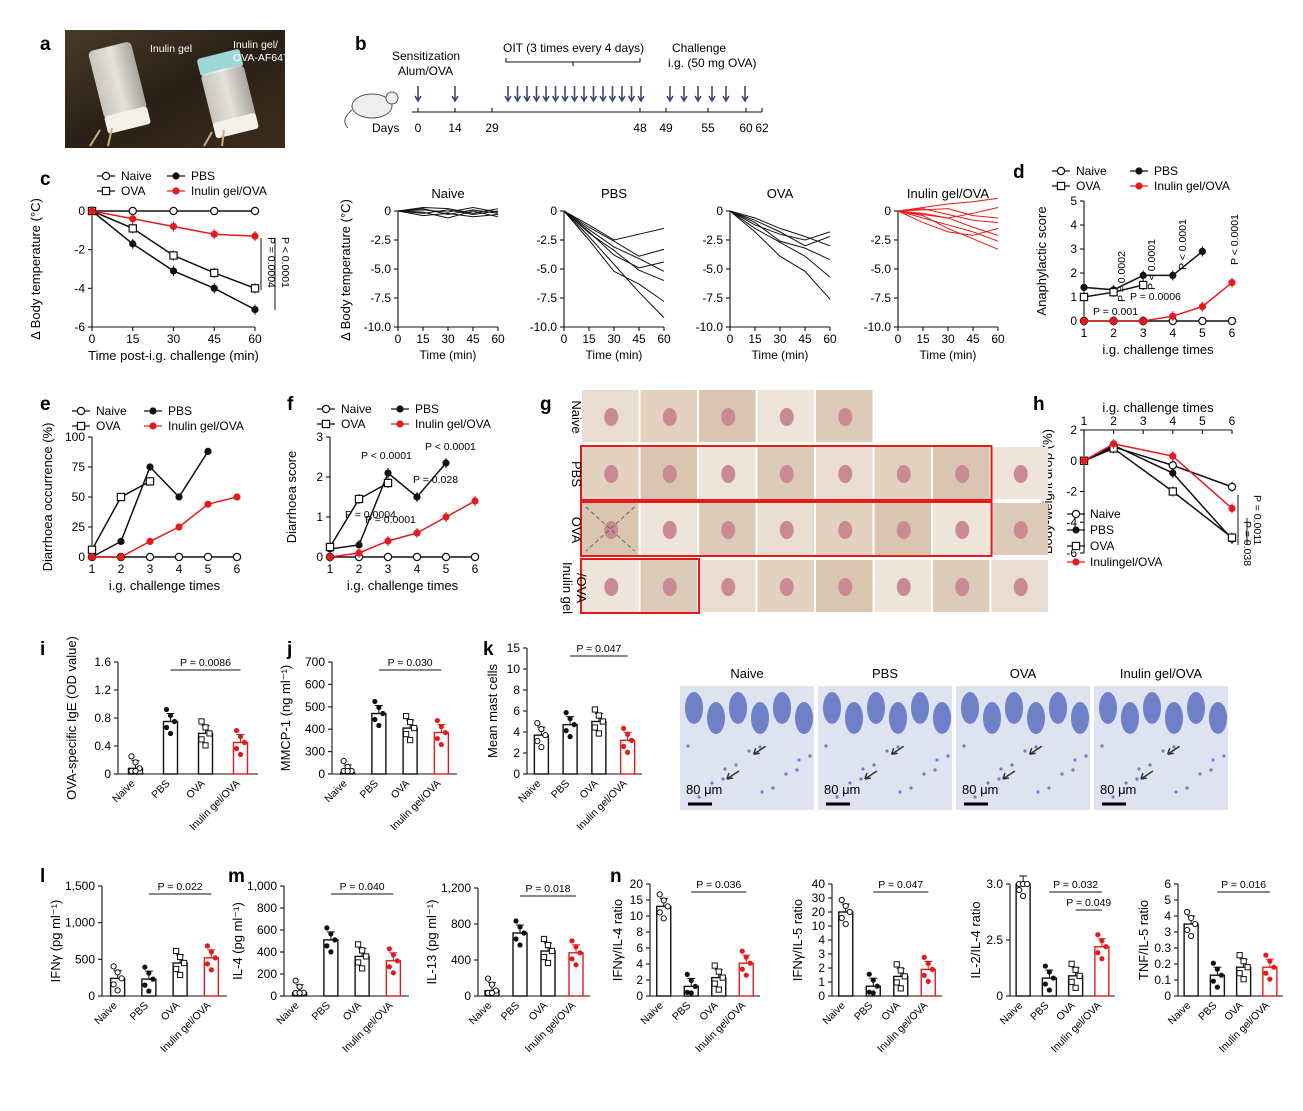 The height and width of the screenshot is (1111, 1303). What do you see at coordinates (319, 477) in the screenshot?
I see `f-y-tick-label: 2` at bounding box center [319, 477].